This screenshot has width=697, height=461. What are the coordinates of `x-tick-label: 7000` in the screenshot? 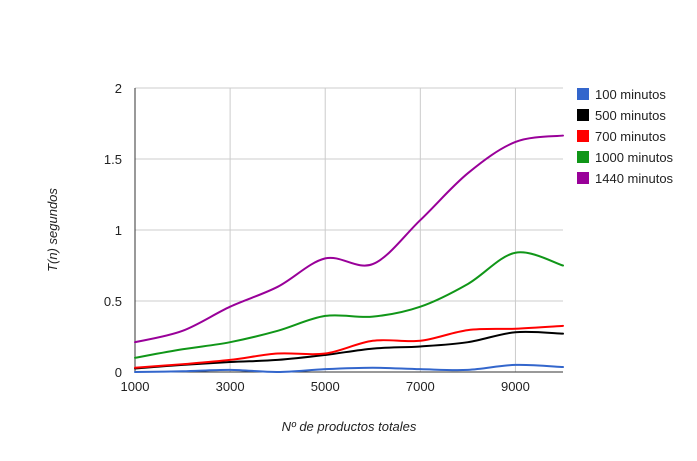 It's located at (420, 386).